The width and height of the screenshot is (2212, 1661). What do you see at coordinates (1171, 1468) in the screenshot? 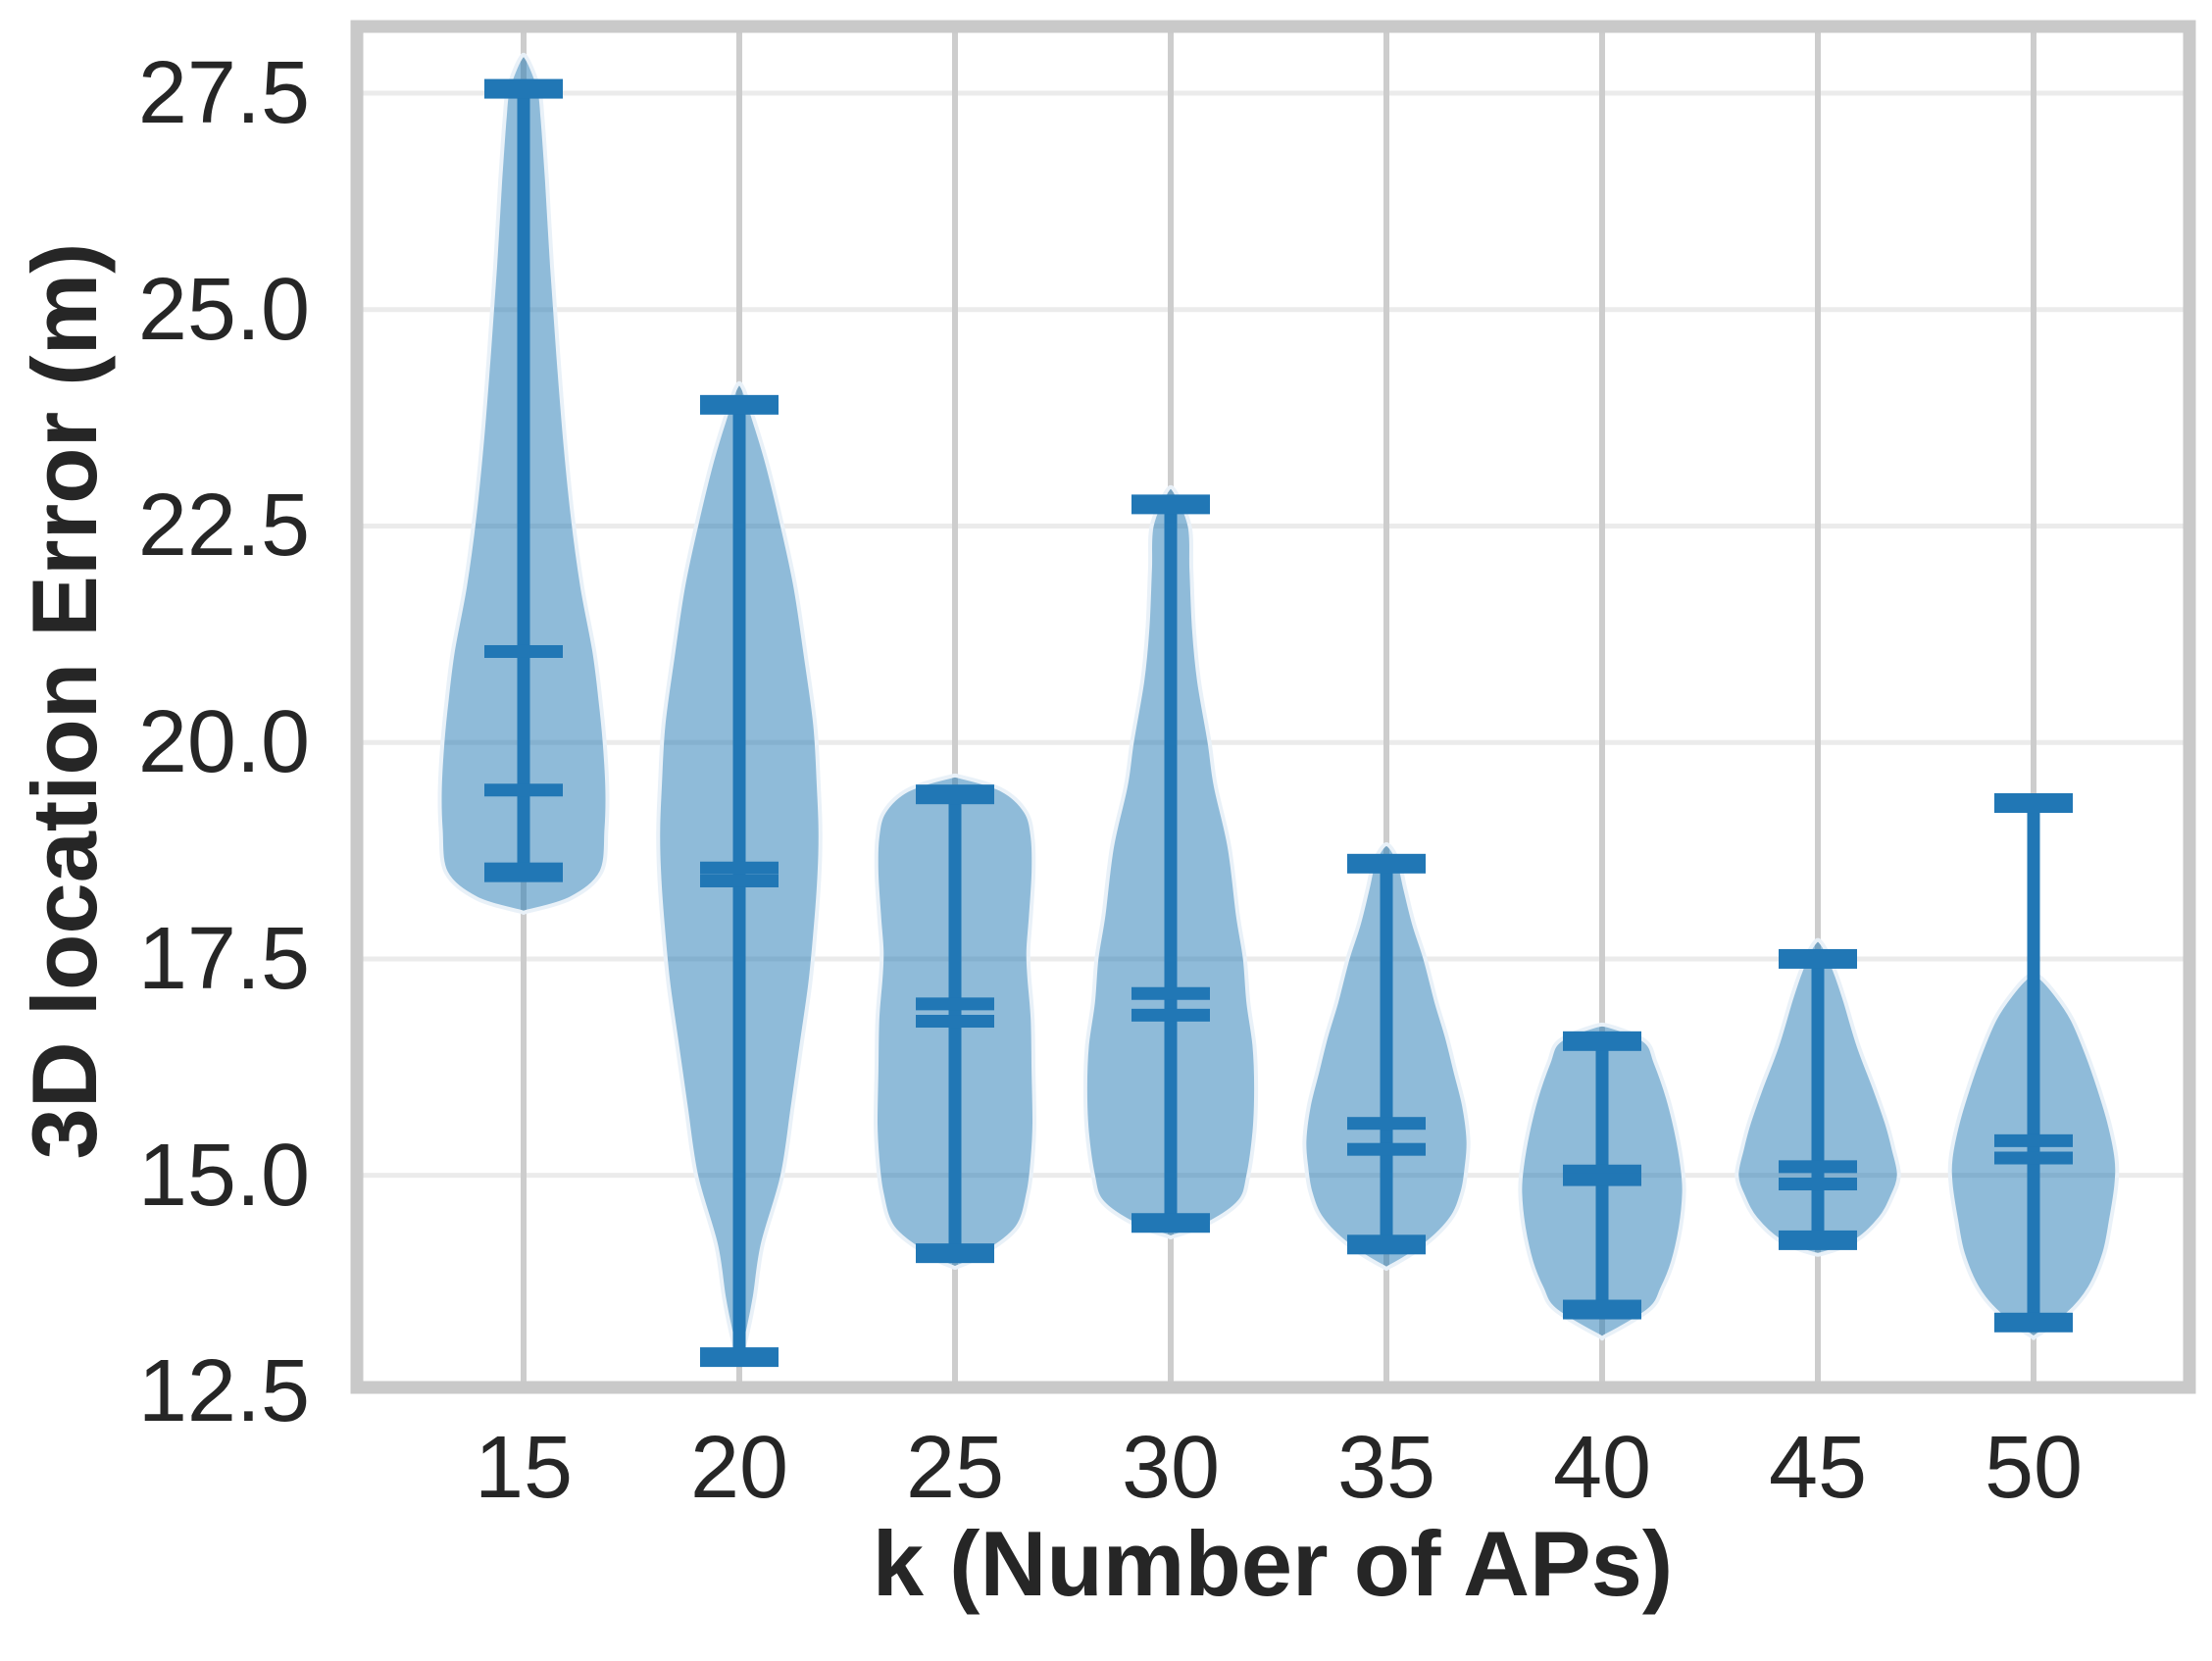
I see `x-tick-label: 30` at bounding box center [1171, 1468].